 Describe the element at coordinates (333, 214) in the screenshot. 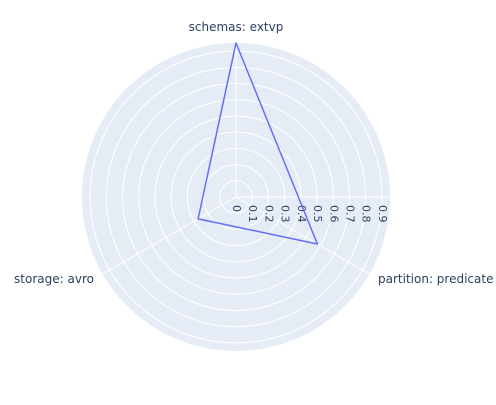

I see `radial-tick-label-6: 0.6` at that location.